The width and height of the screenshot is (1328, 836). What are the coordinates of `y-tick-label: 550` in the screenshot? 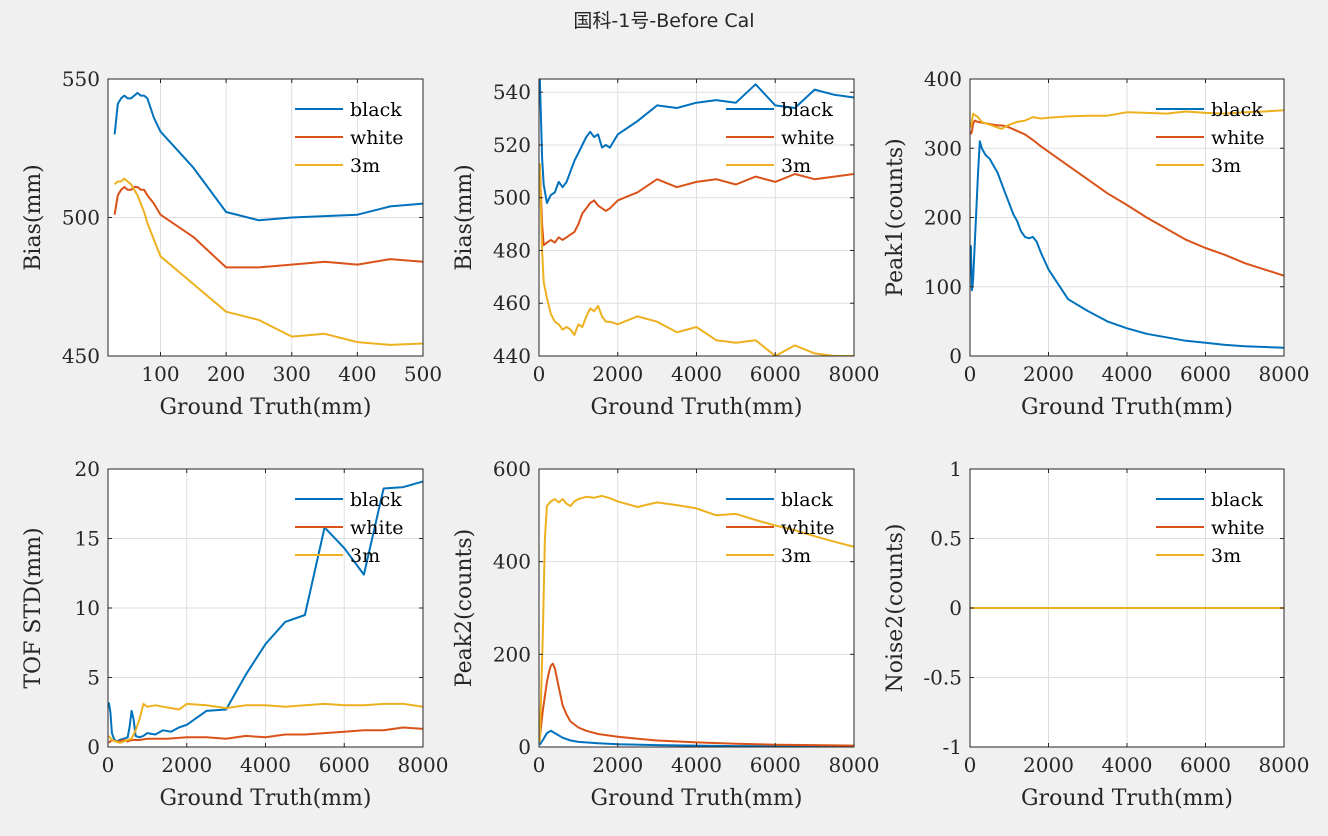 It's located at (81, 79).